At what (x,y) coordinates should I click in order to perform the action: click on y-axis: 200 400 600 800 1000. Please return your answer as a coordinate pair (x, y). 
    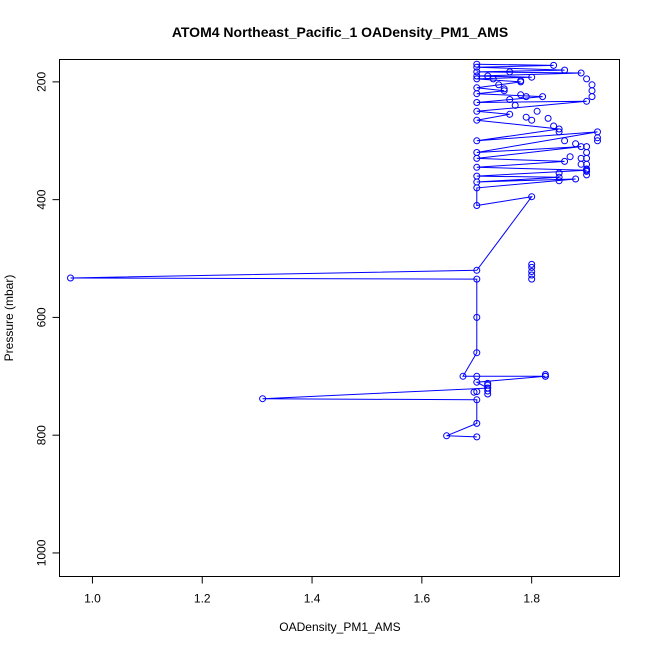
    Looking at the image, I should click on (47, 319).